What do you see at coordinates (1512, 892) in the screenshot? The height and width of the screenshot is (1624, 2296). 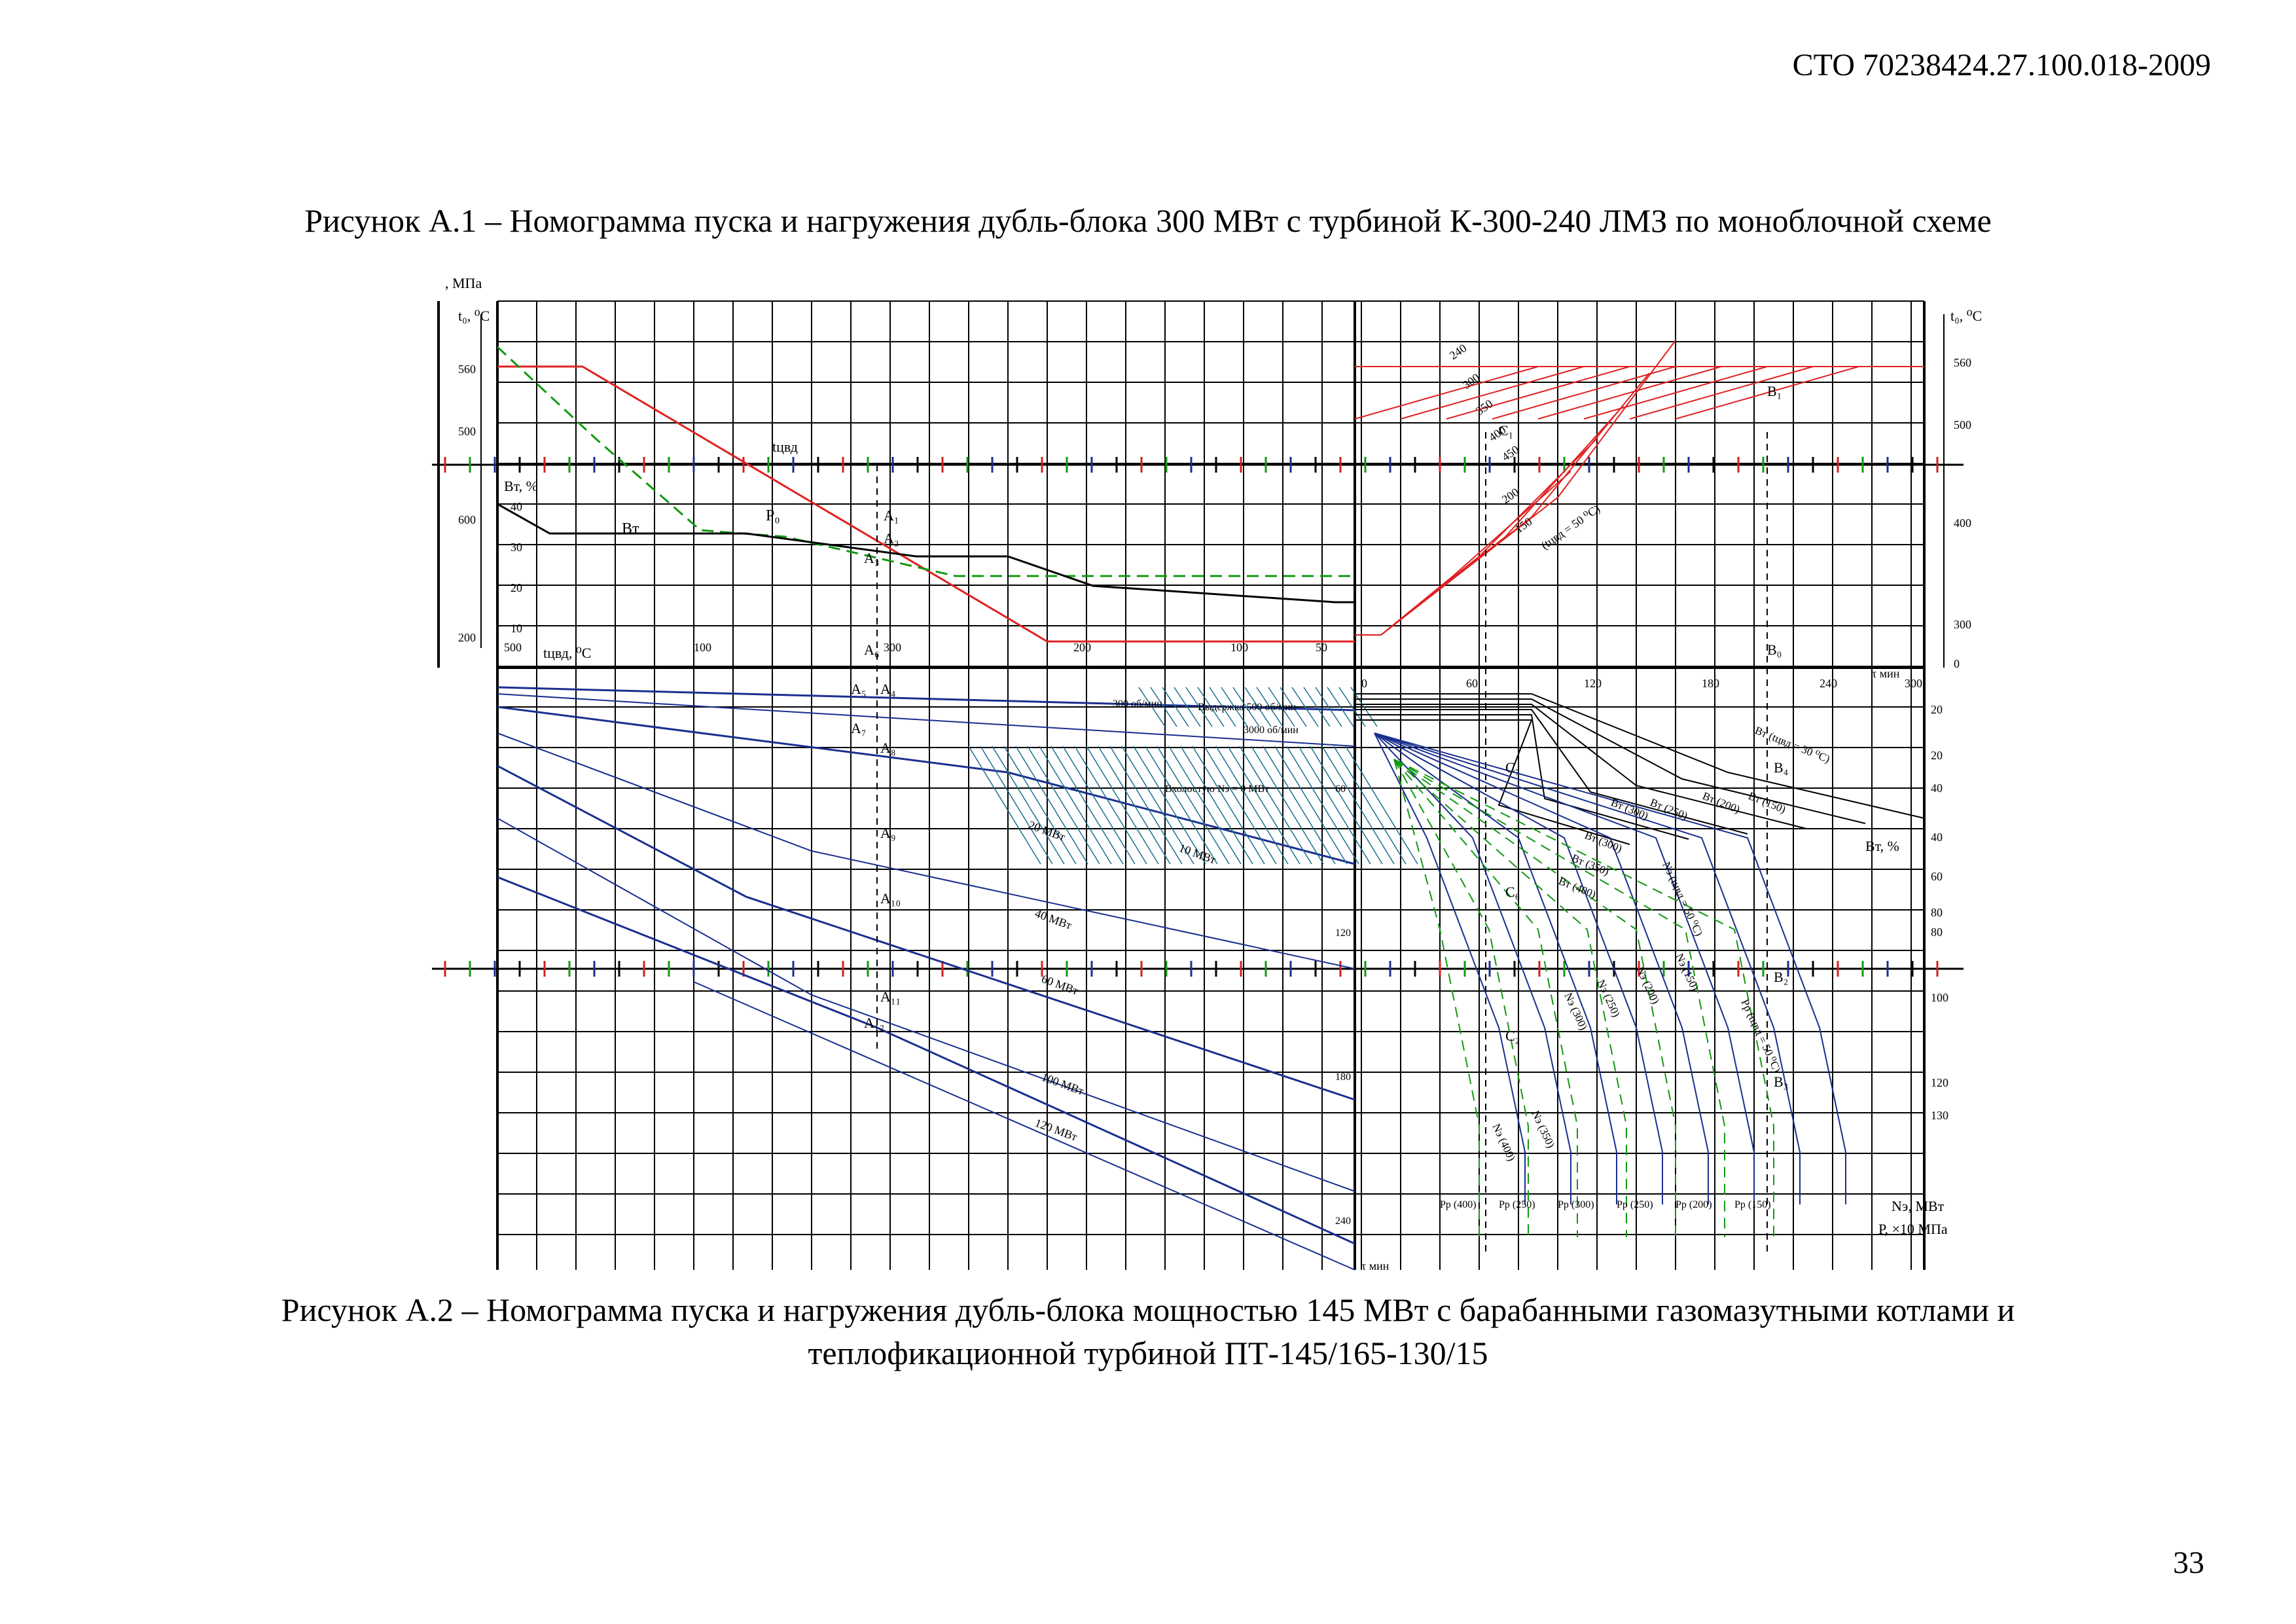 I see `point-right-5: C₆` at bounding box center [1512, 892].